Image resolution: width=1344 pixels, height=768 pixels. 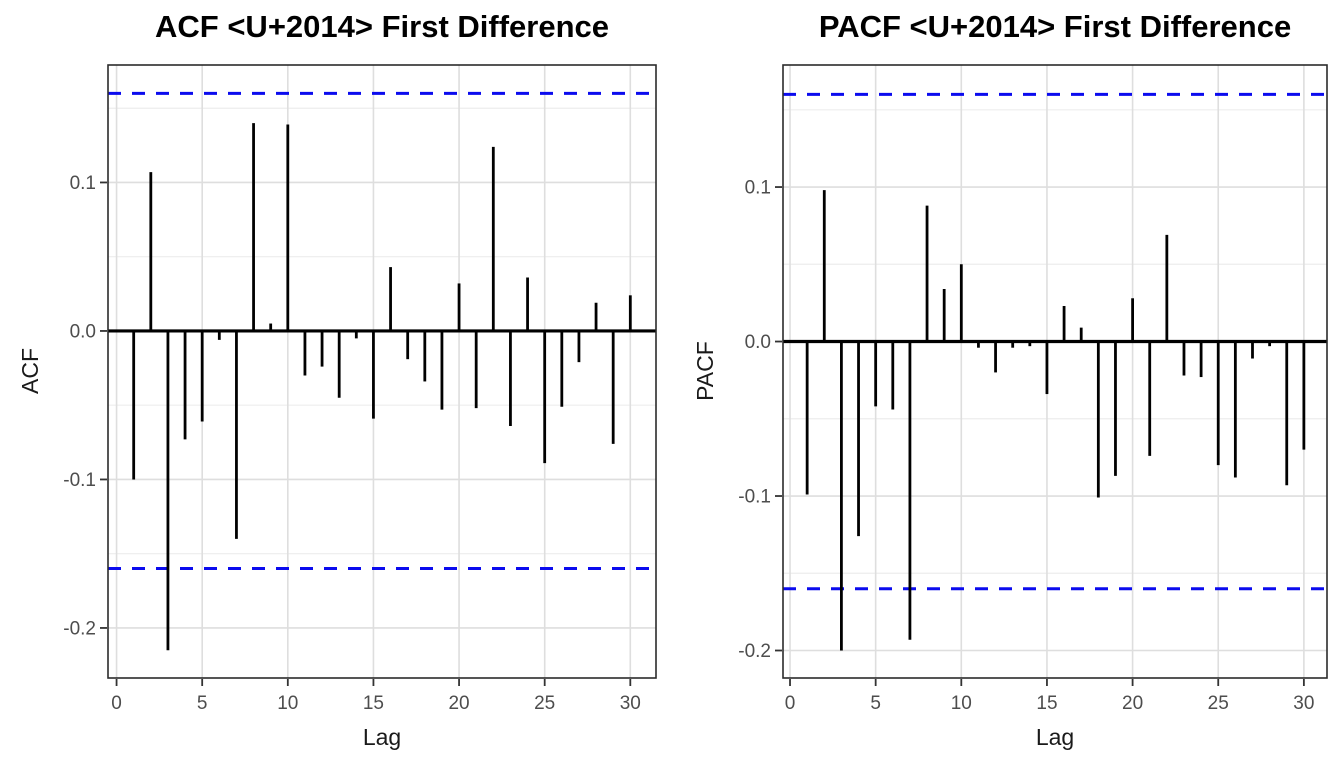 I want to click on pacf-x-axis-title: Lag, so click(x=1055, y=737).